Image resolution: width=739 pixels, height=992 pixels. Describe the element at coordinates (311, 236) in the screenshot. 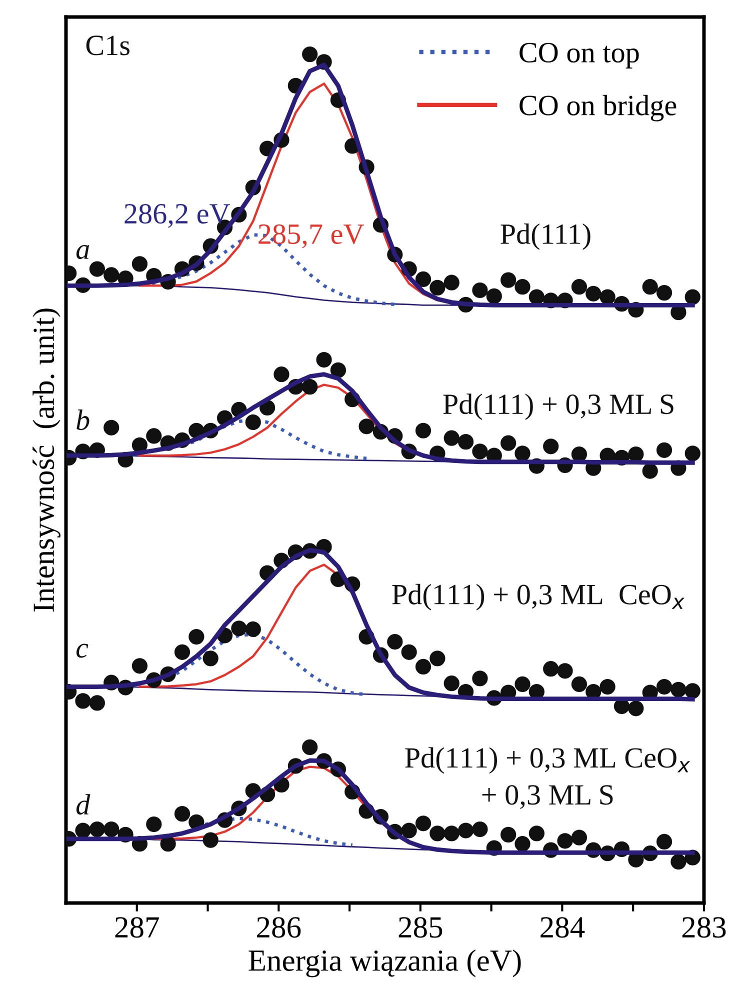

I see `annotation: 285,7 eV` at that location.